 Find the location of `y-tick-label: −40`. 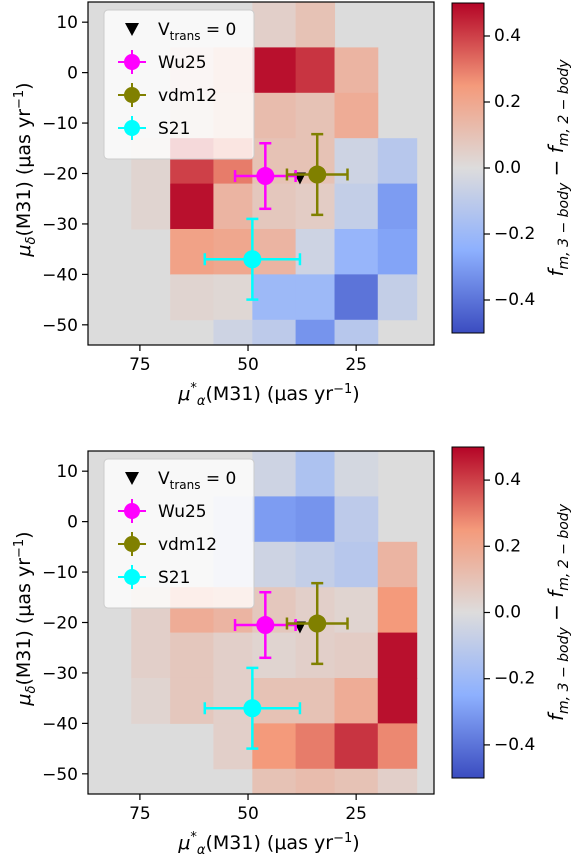

y-tick-label: −40 is located at coordinates (60, 724).